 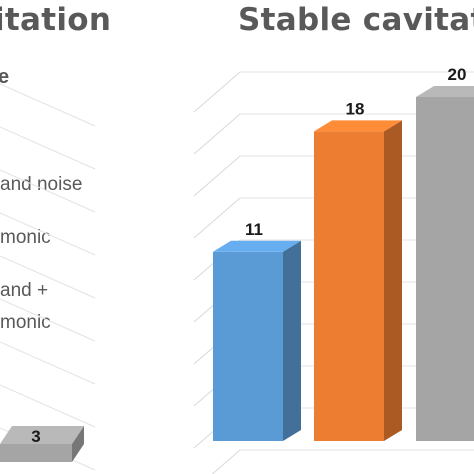 I want to click on chart-title-right: Stable cavitat, so click(x=356, y=20).